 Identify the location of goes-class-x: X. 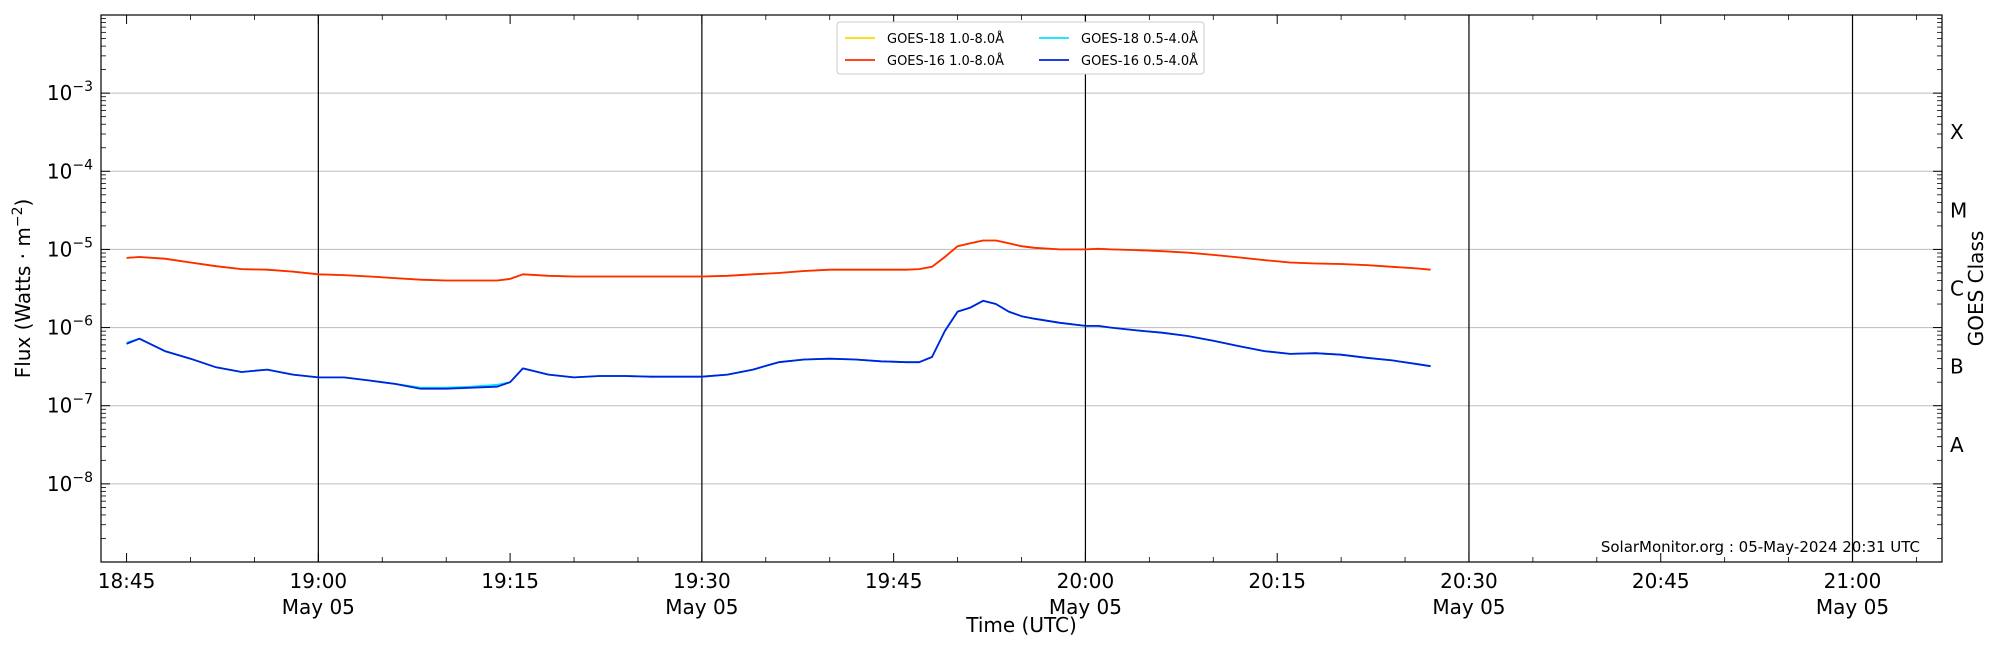
(1957, 132).